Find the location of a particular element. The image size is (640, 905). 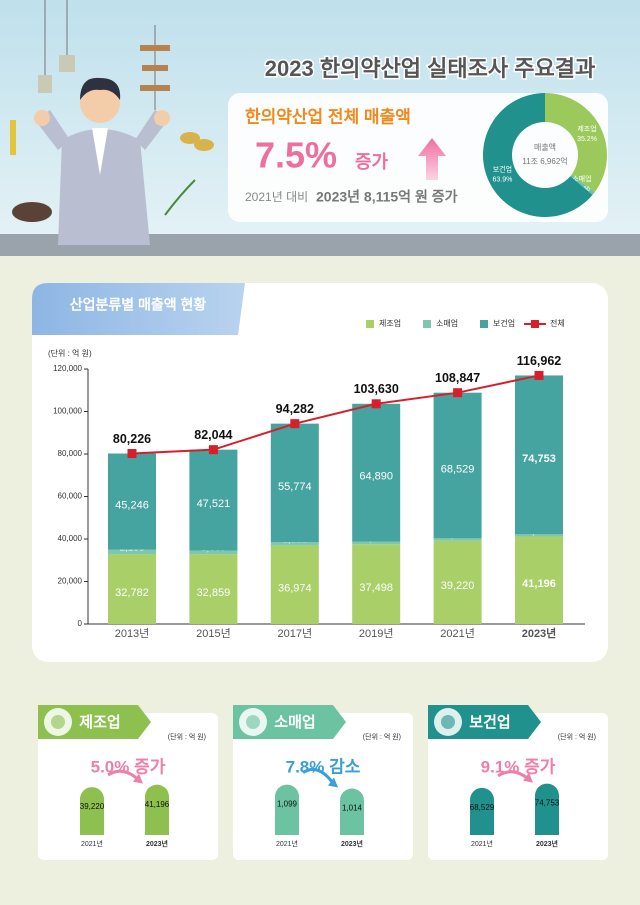

unit-label: (단위 : 억 원) is located at coordinates (70, 353).